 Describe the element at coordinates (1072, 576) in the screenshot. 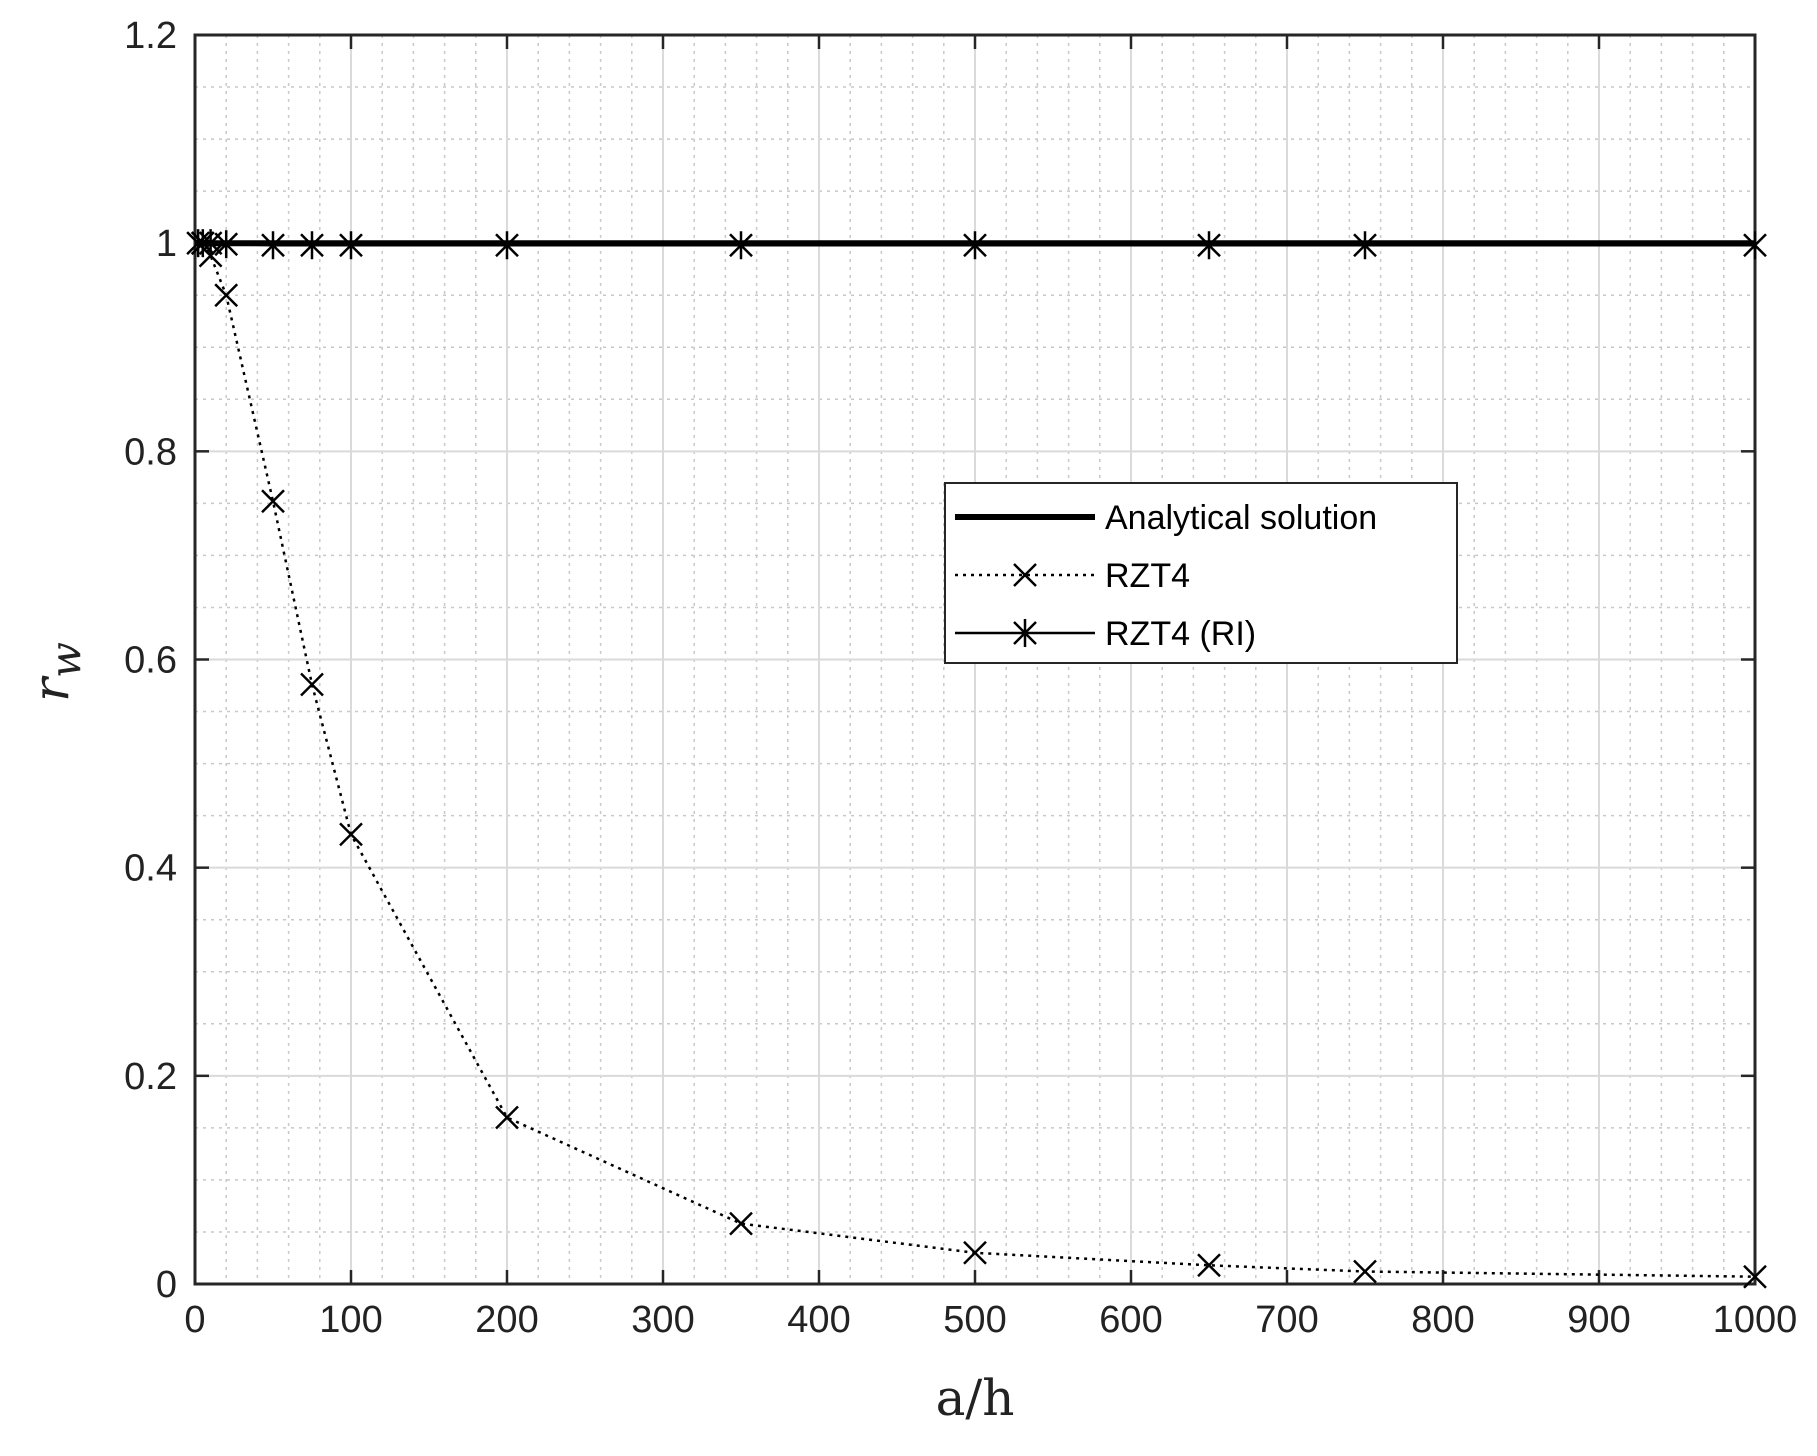

I see `legend-item: RZT4` at that location.